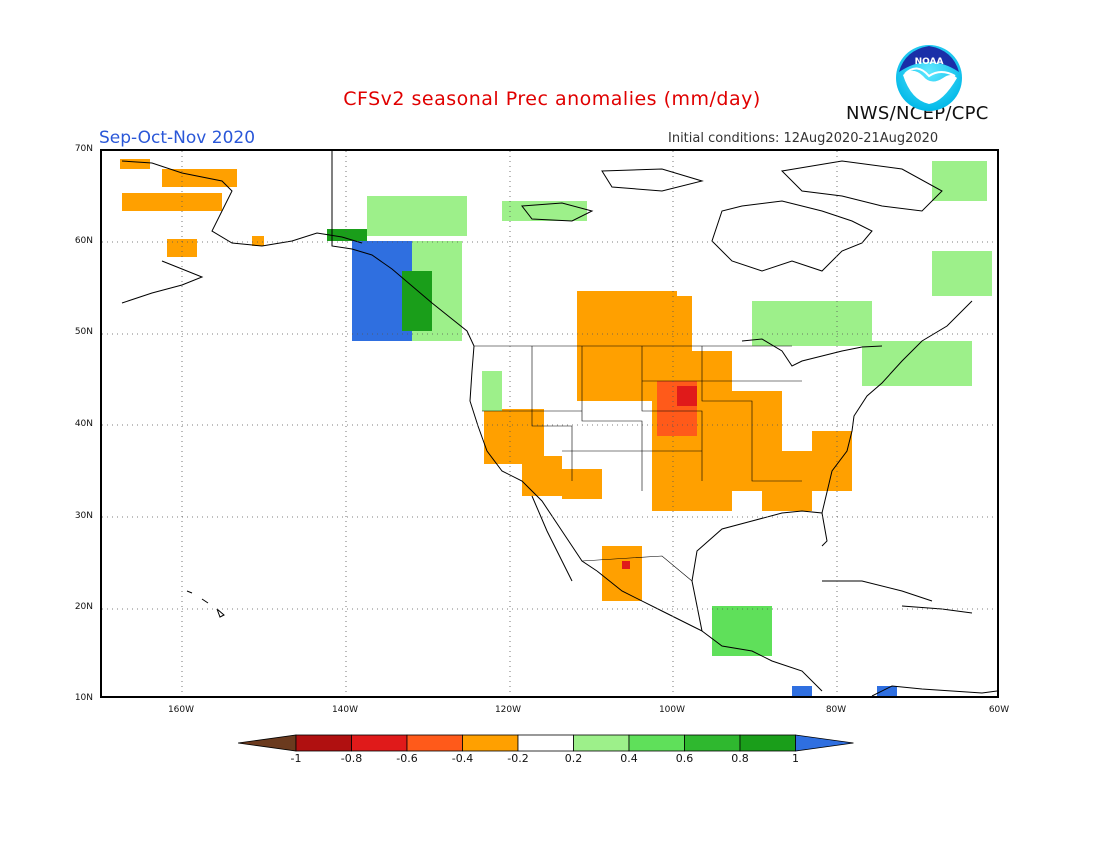 The height and width of the screenshot is (850, 1100). I want to click on lon-label: 120W, so click(508, 710).